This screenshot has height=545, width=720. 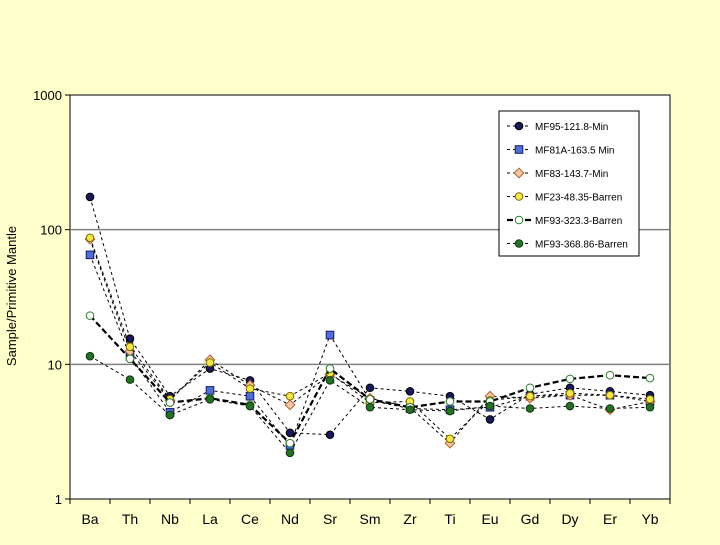 I want to click on legend-label: MF95-121.8-Min, so click(x=571, y=127).